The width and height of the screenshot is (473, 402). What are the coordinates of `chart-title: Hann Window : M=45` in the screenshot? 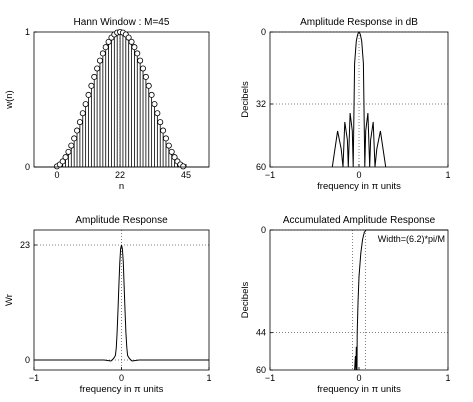 It's located at (122, 22).